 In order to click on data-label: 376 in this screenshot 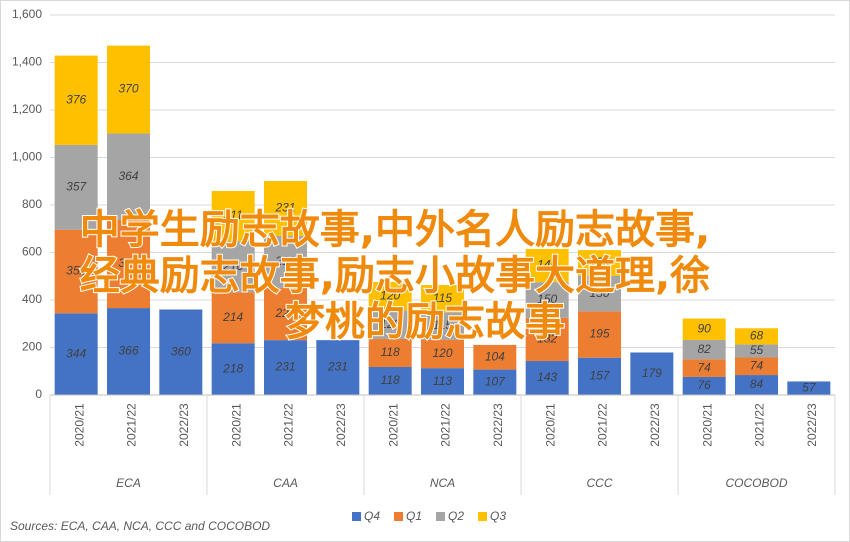, I will do `click(76, 99)`.